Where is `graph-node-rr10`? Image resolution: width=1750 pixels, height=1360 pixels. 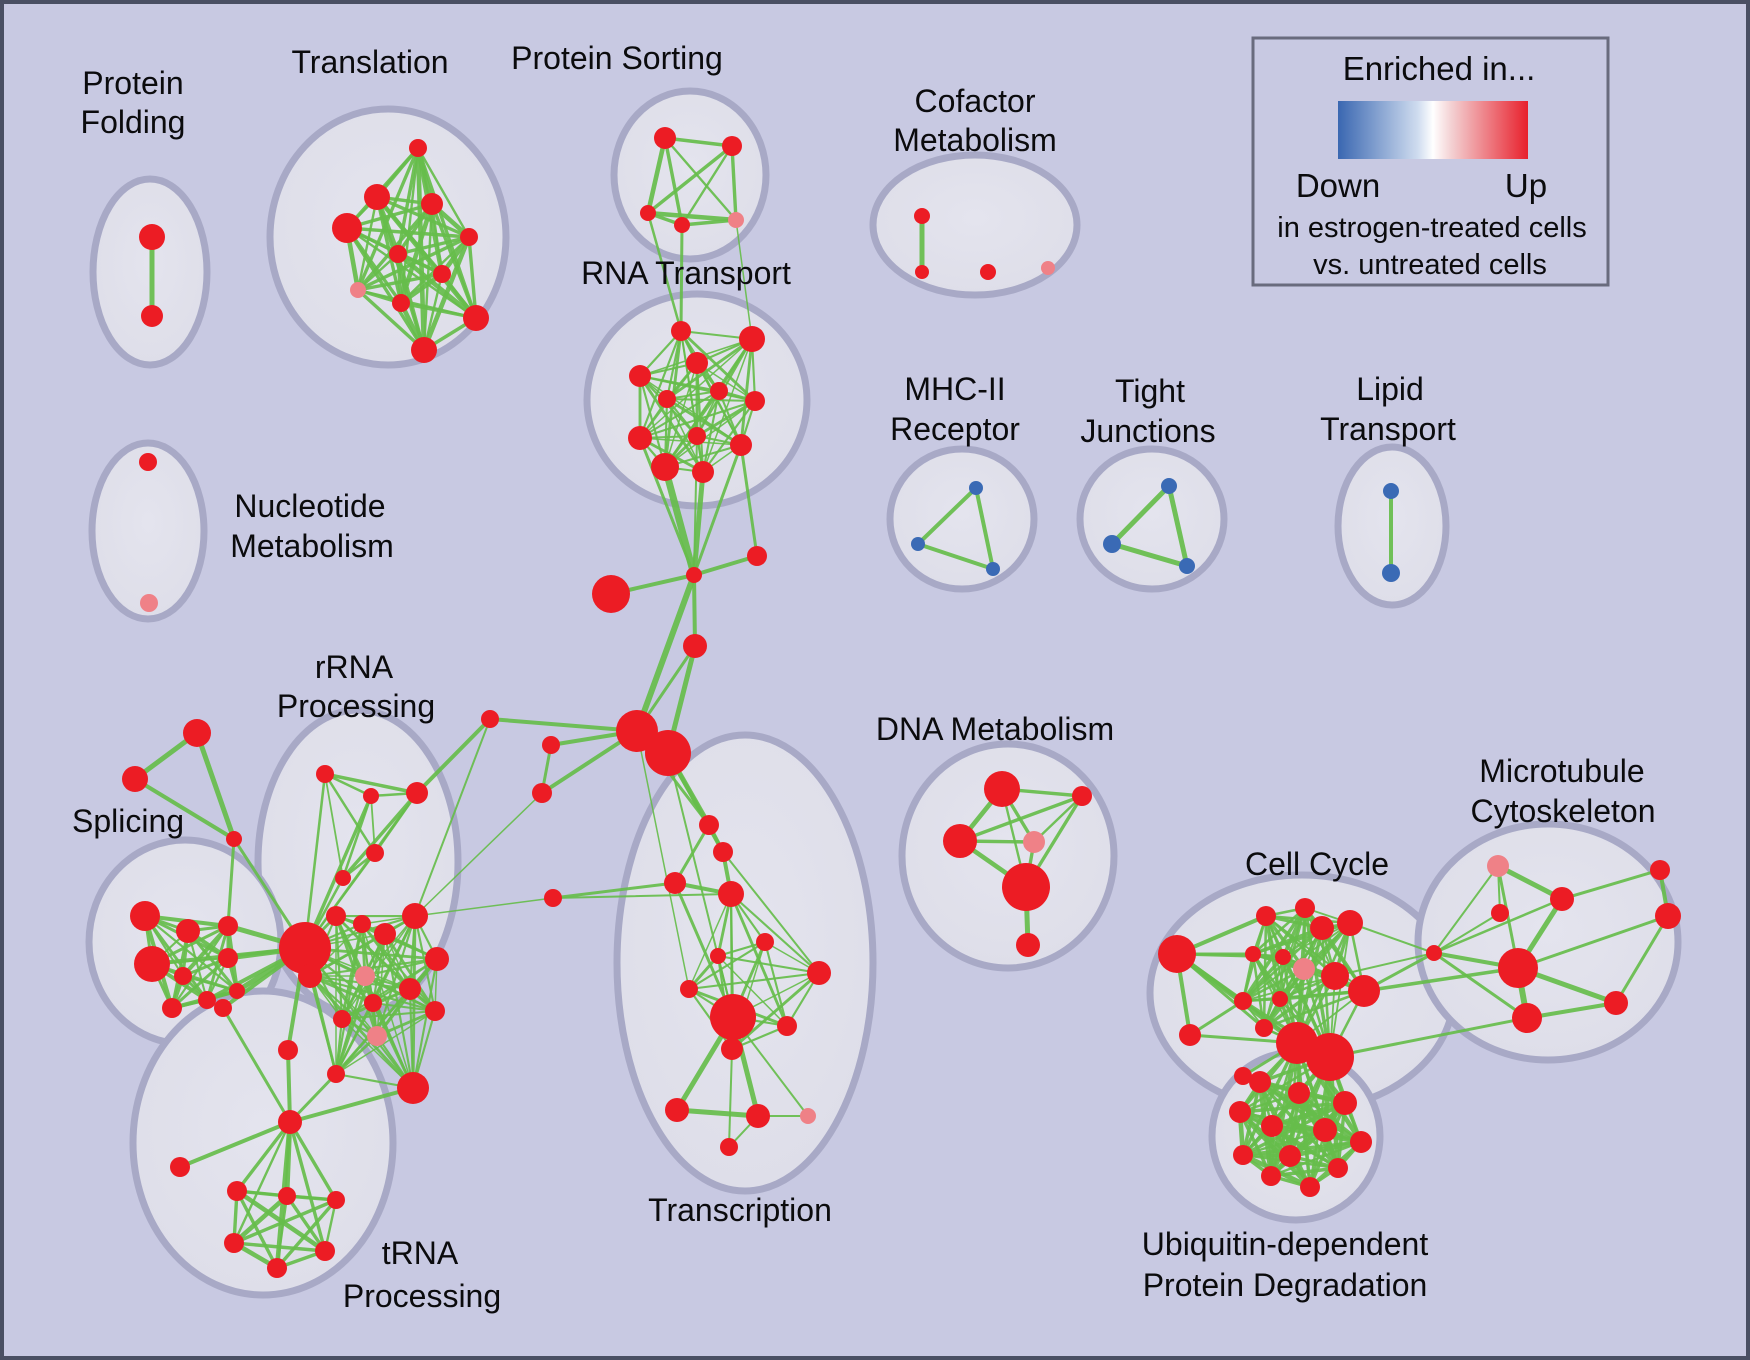
graph-node-rr10 is located at coordinates (437, 959).